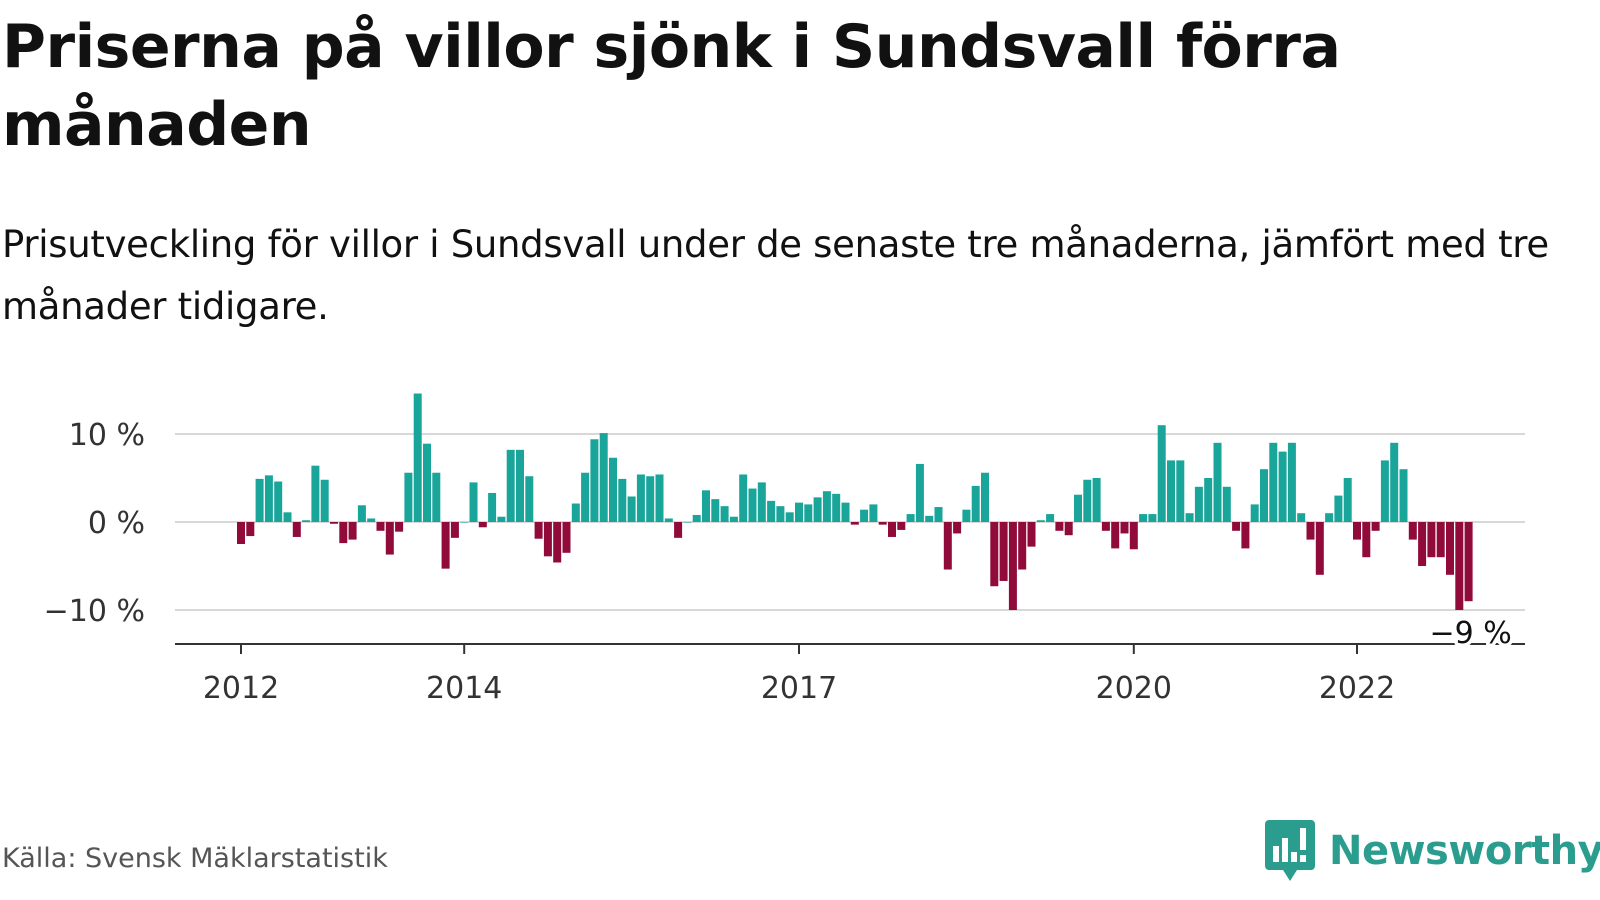 The image size is (1600, 900). Describe the element at coordinates (799, 688) in the screenshot. I see `x-tick-label: 2017` at that location.